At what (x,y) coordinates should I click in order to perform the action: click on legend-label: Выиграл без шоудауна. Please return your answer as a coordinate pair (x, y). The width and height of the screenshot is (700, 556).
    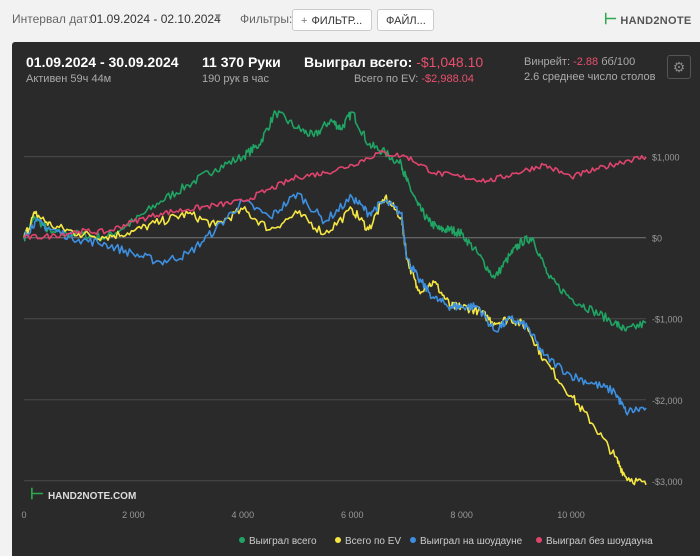
    Looking at the image, I should click on (599, 541).